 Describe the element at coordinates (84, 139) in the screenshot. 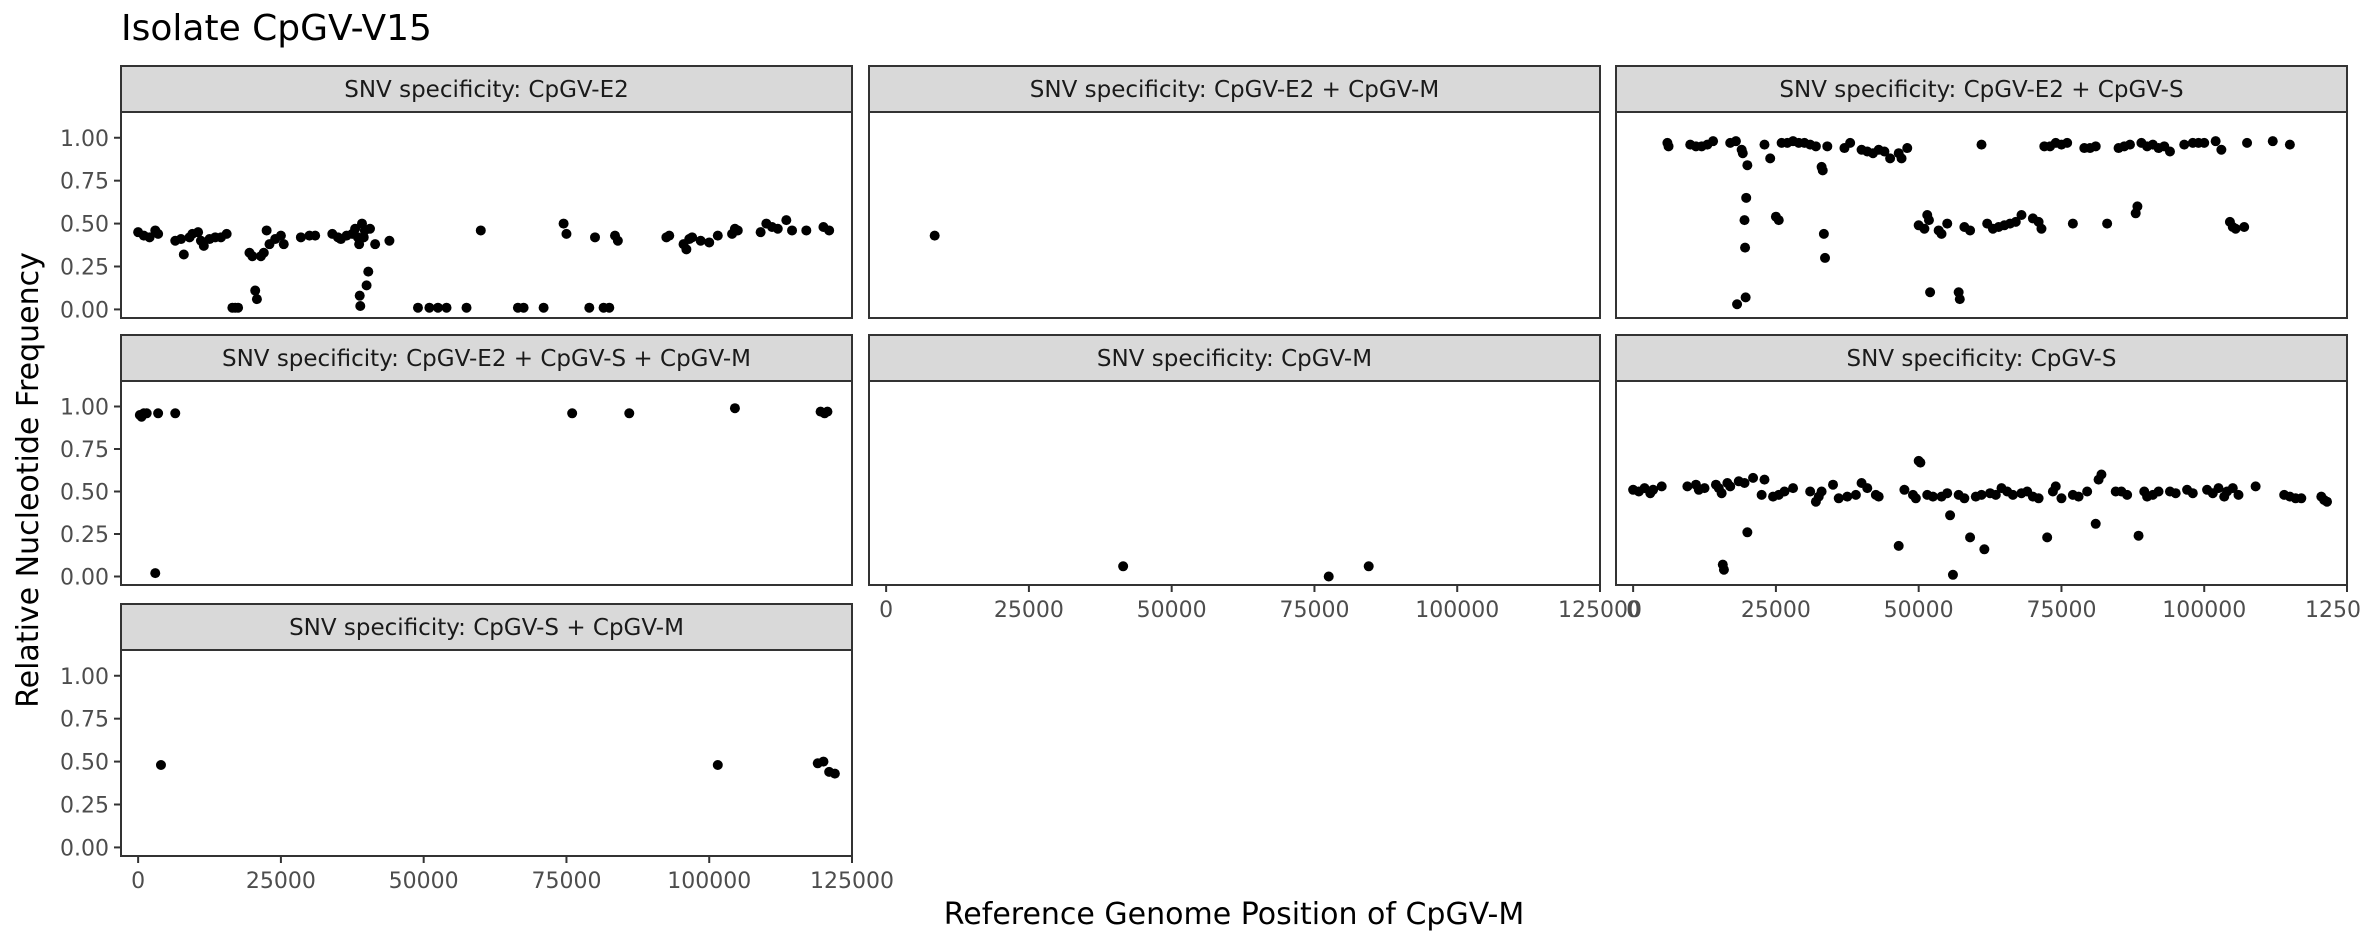

I see `y-tick-label: 1.00` at that location.